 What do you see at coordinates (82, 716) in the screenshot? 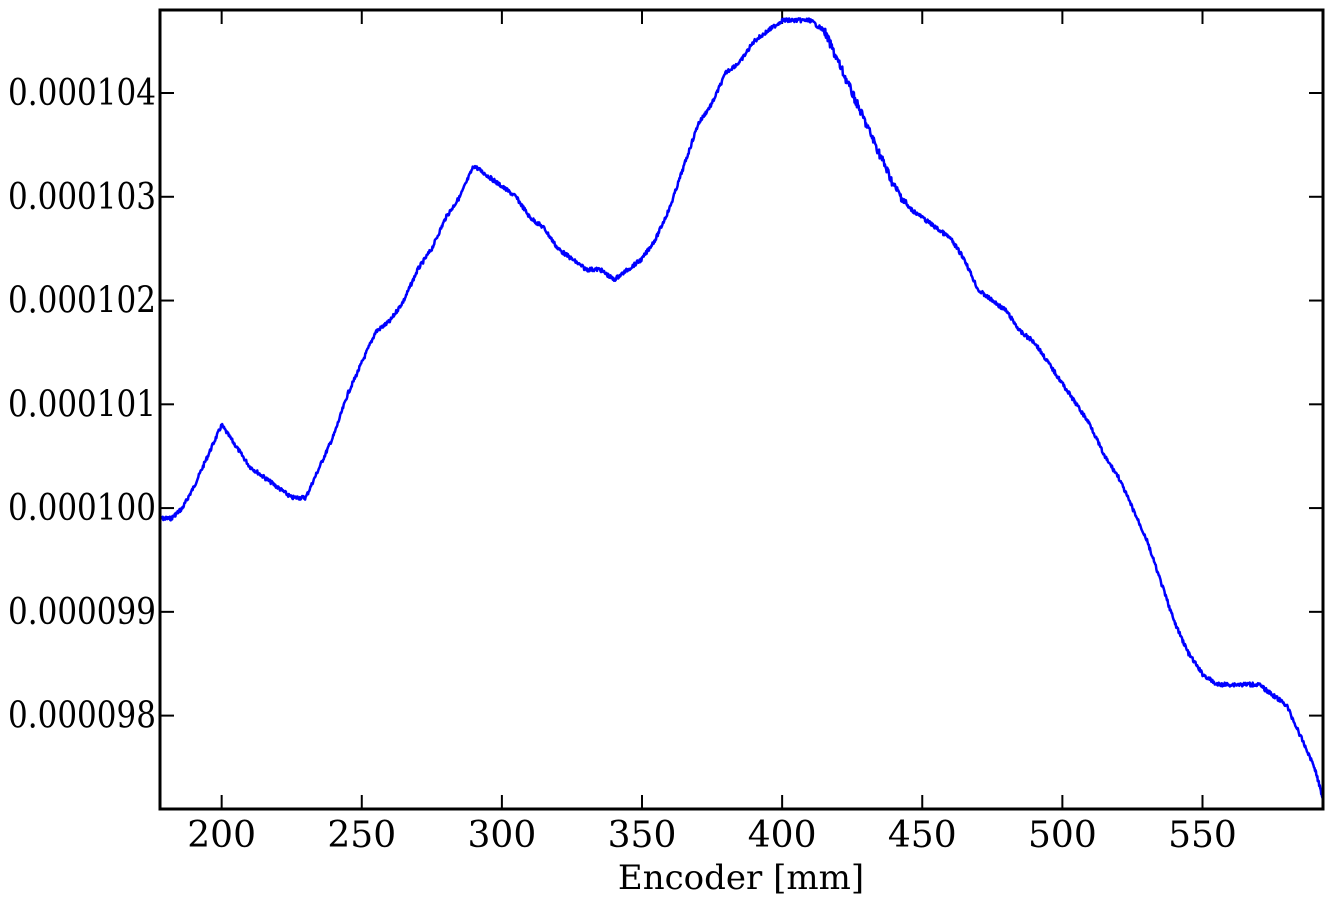
I see `y-tick-label: 0.000098` at bounding box center [82, 716].